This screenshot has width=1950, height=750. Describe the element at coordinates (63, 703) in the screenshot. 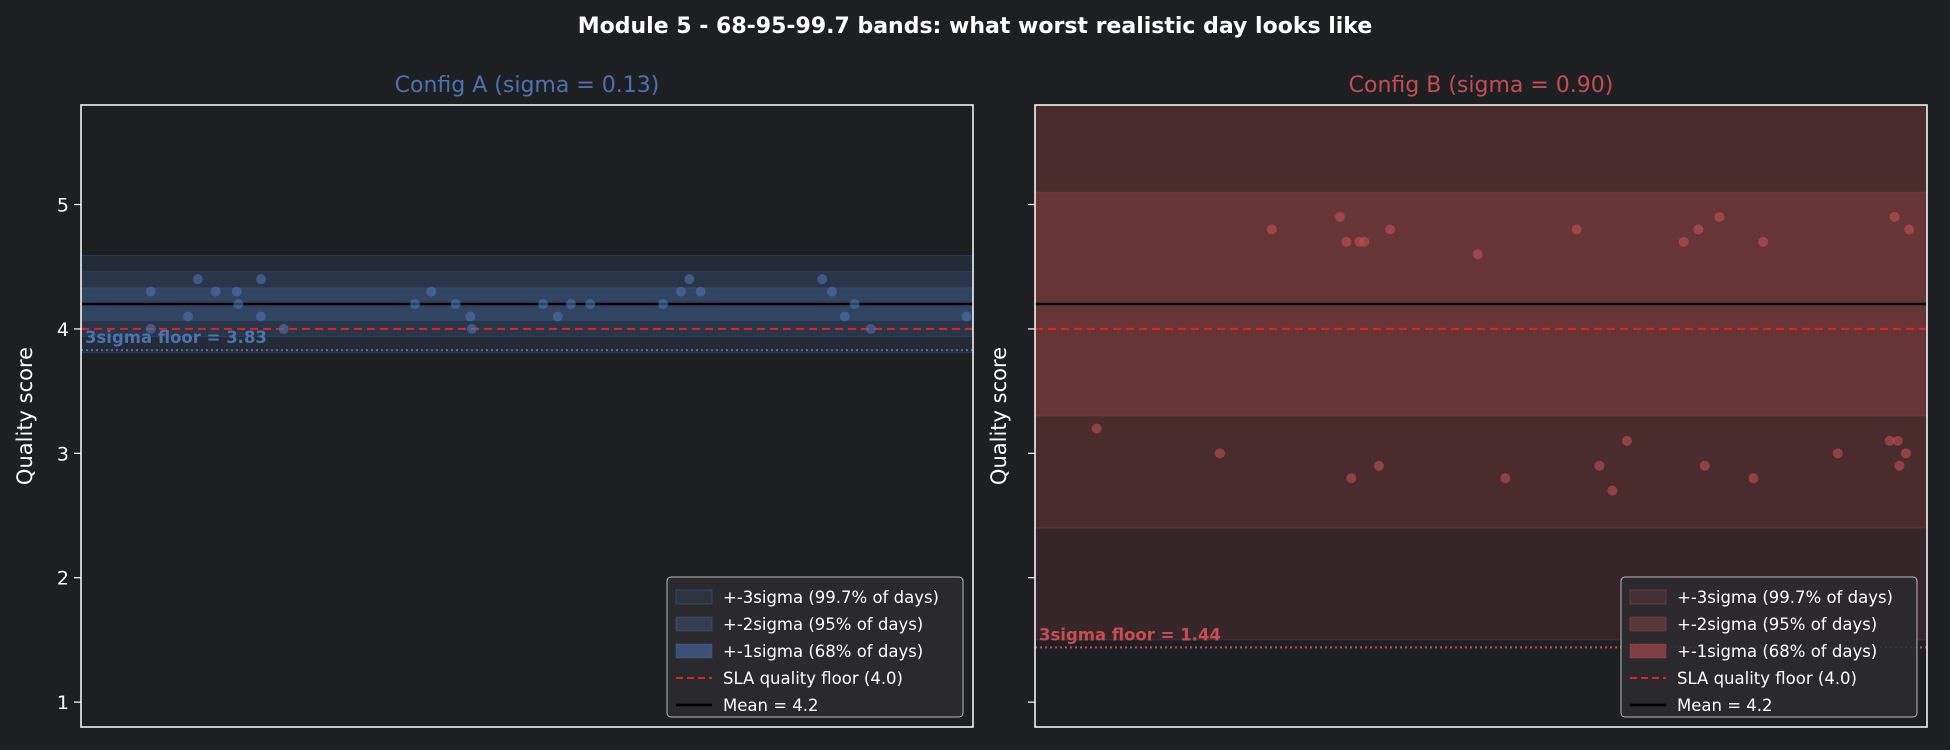

I see `config-a-ytick-label-1: 1` at that location.